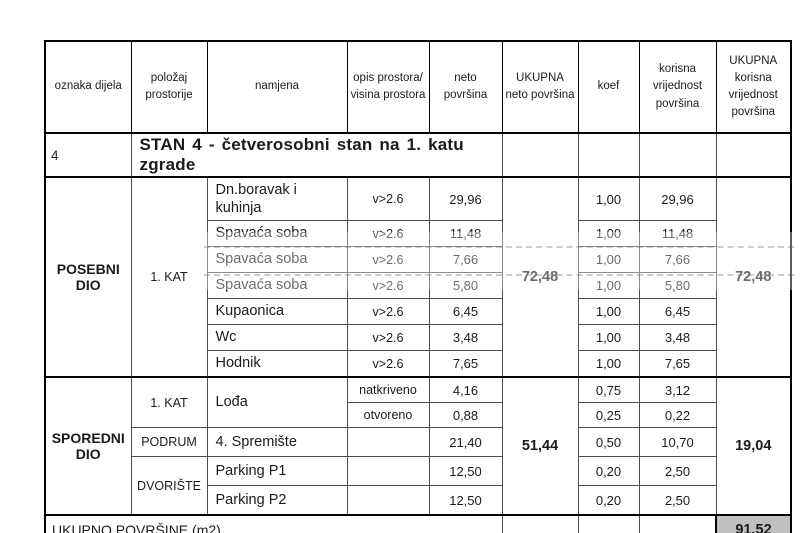 The image size is (800, 533). What do you see at coordinates (277, 364) in the screenshot?
I see `room-name: Hodnik` at bounding box center [277, 364].